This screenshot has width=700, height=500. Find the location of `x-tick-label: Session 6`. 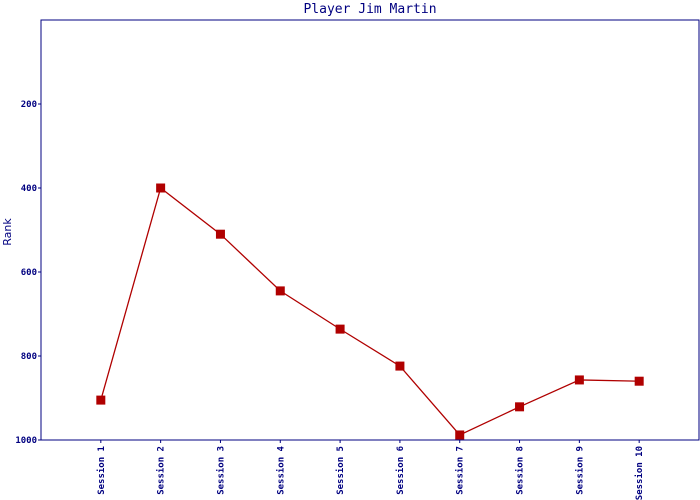

x-tick-label: Session 6 is located at coordinates (400, 470).